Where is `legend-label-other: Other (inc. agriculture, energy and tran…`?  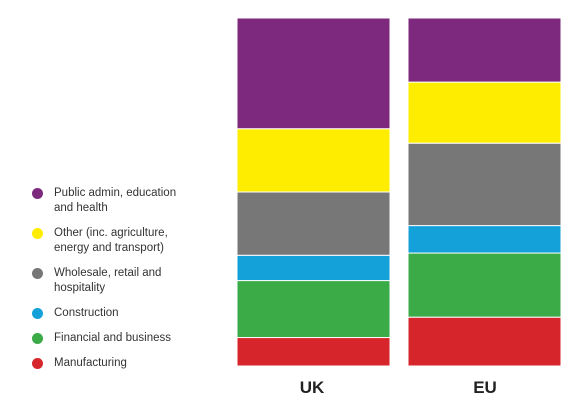
legend-label-other: Other (inc. agriculture, energy and tran… is located at coordinates (111, 240).